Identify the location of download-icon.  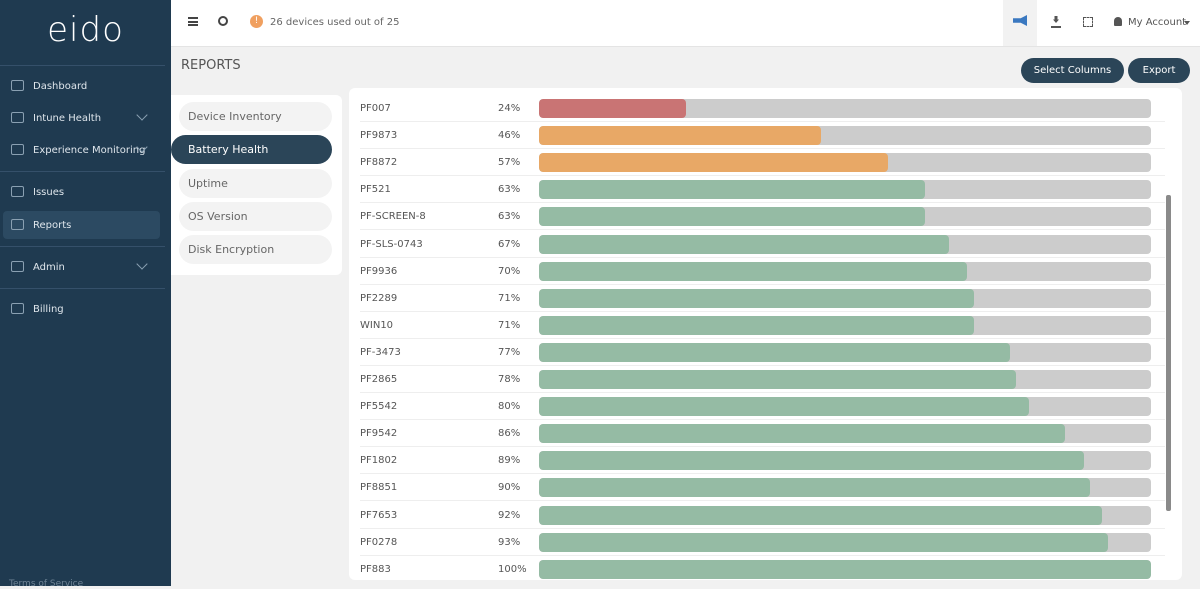
(1056, 22).